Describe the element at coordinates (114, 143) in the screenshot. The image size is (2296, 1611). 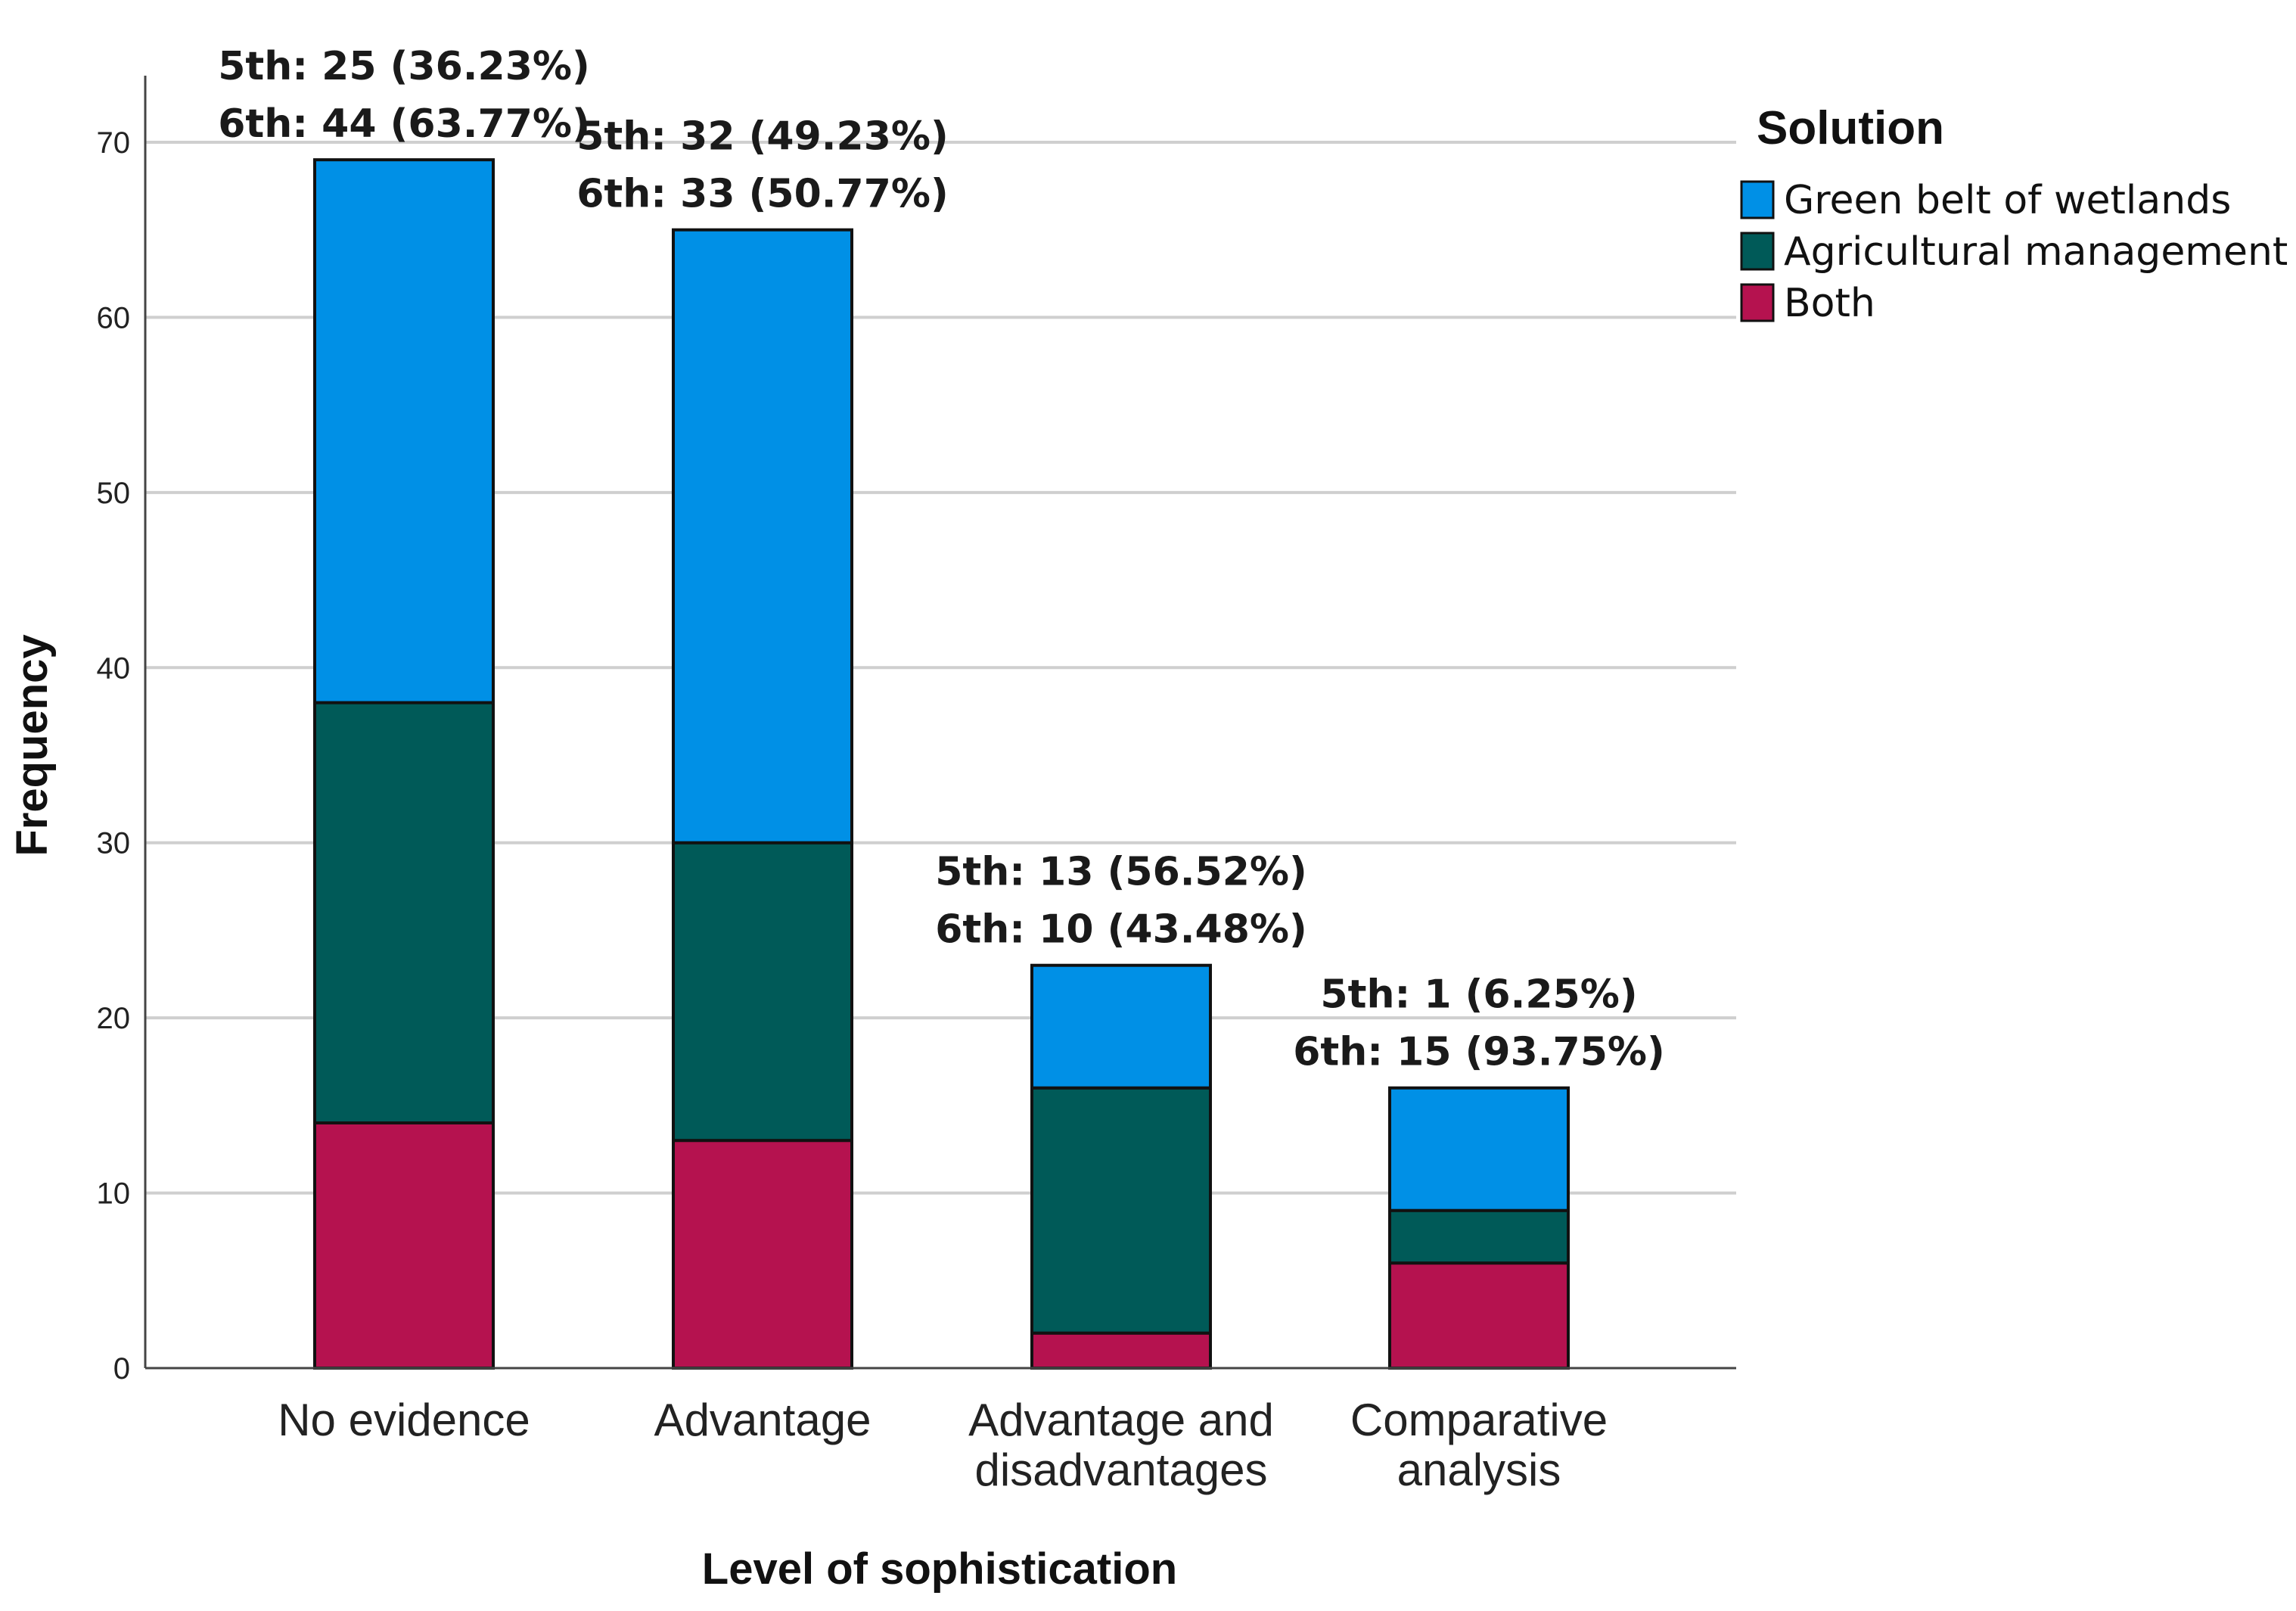
I see `y-tick-label: 70` at that location.